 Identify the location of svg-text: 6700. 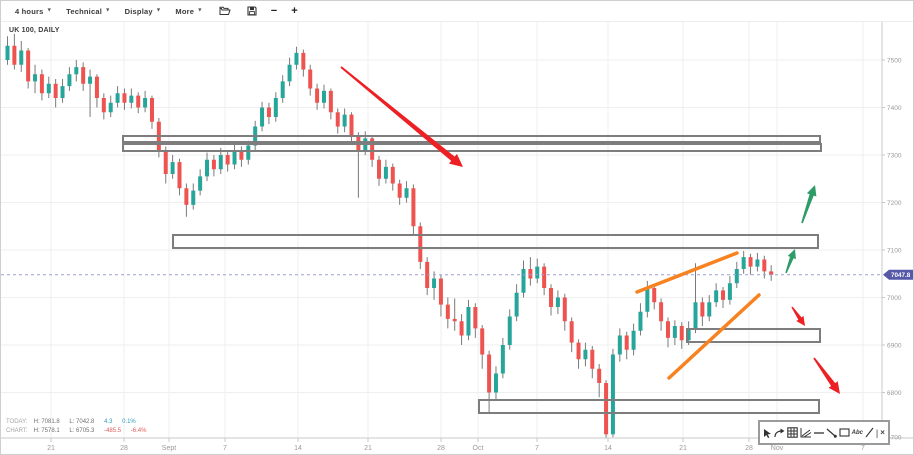
(894, 437).